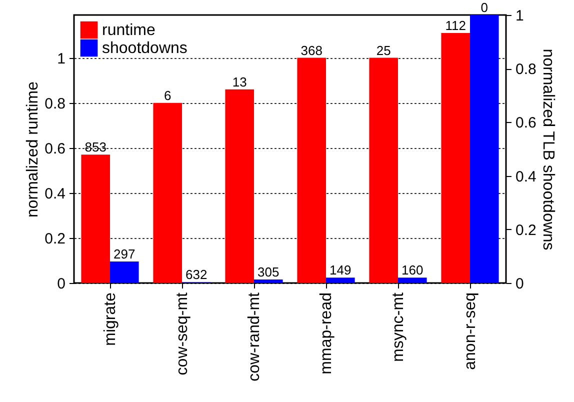 The image size is (574, 402). Describe the element at coordinates (168, 95) in the screenshot. I see `annotation: 6` at that location.